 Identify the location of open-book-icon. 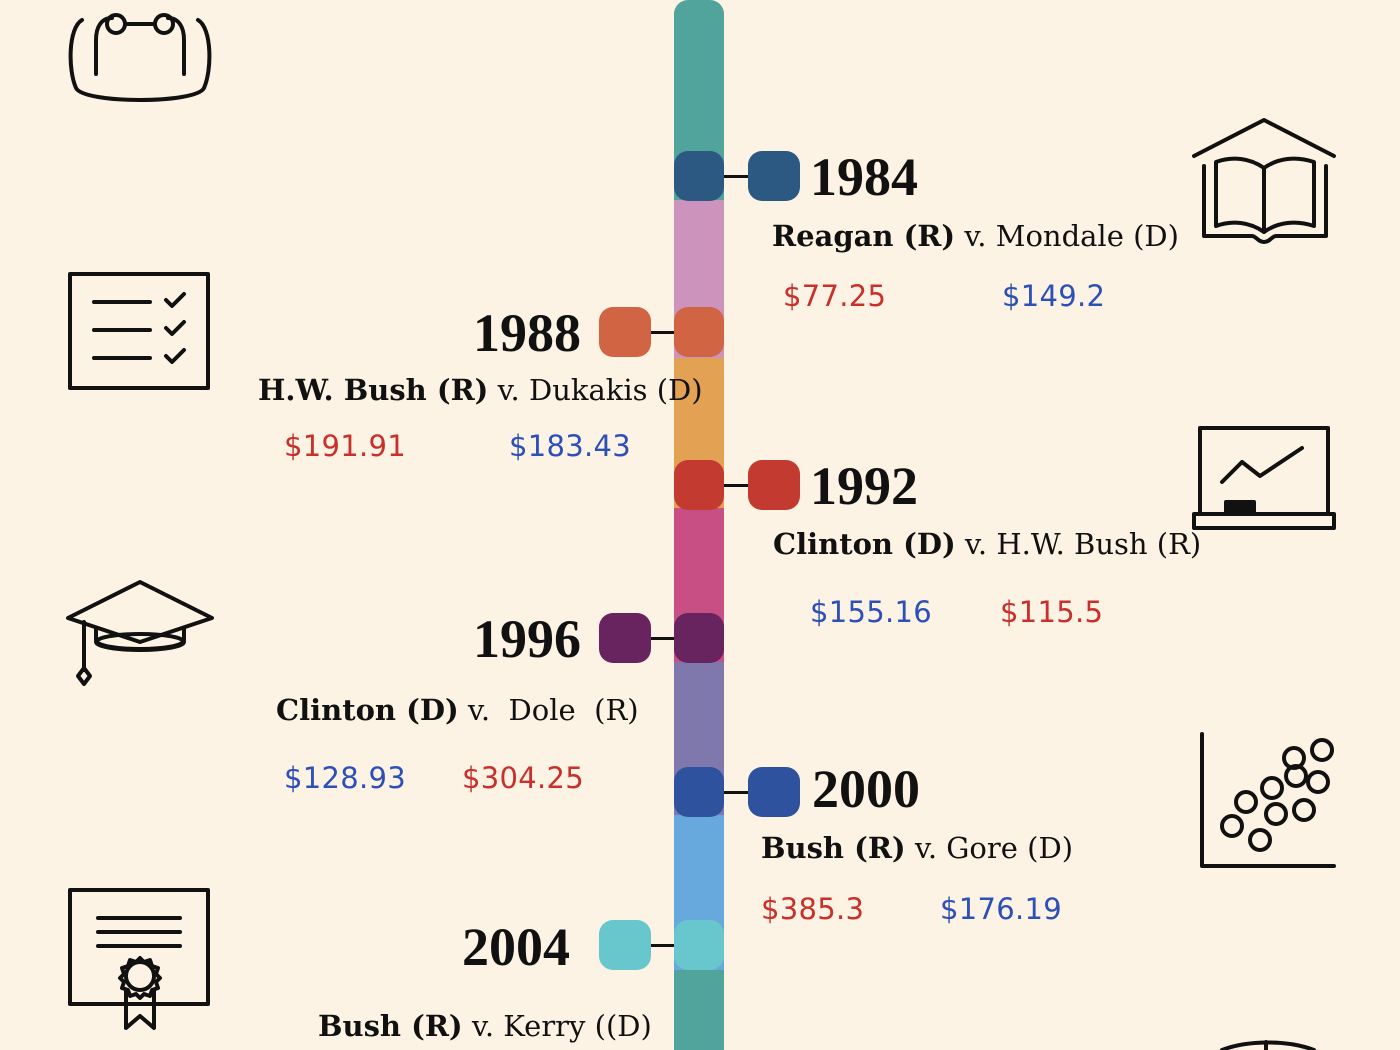
(1265, 184).